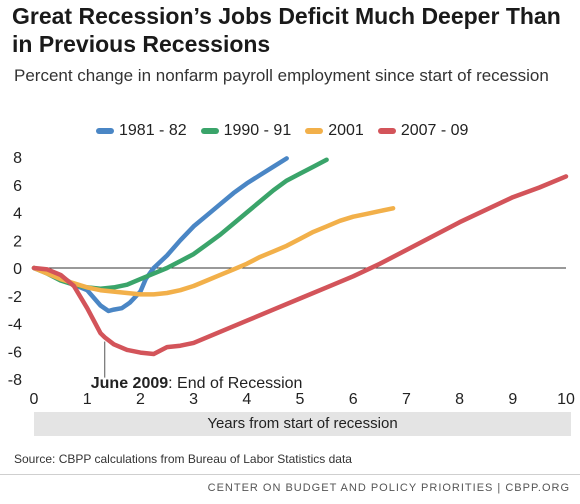 The image size is (580, 504). I want to click on x-tick-label: 10, so click(566, 399).